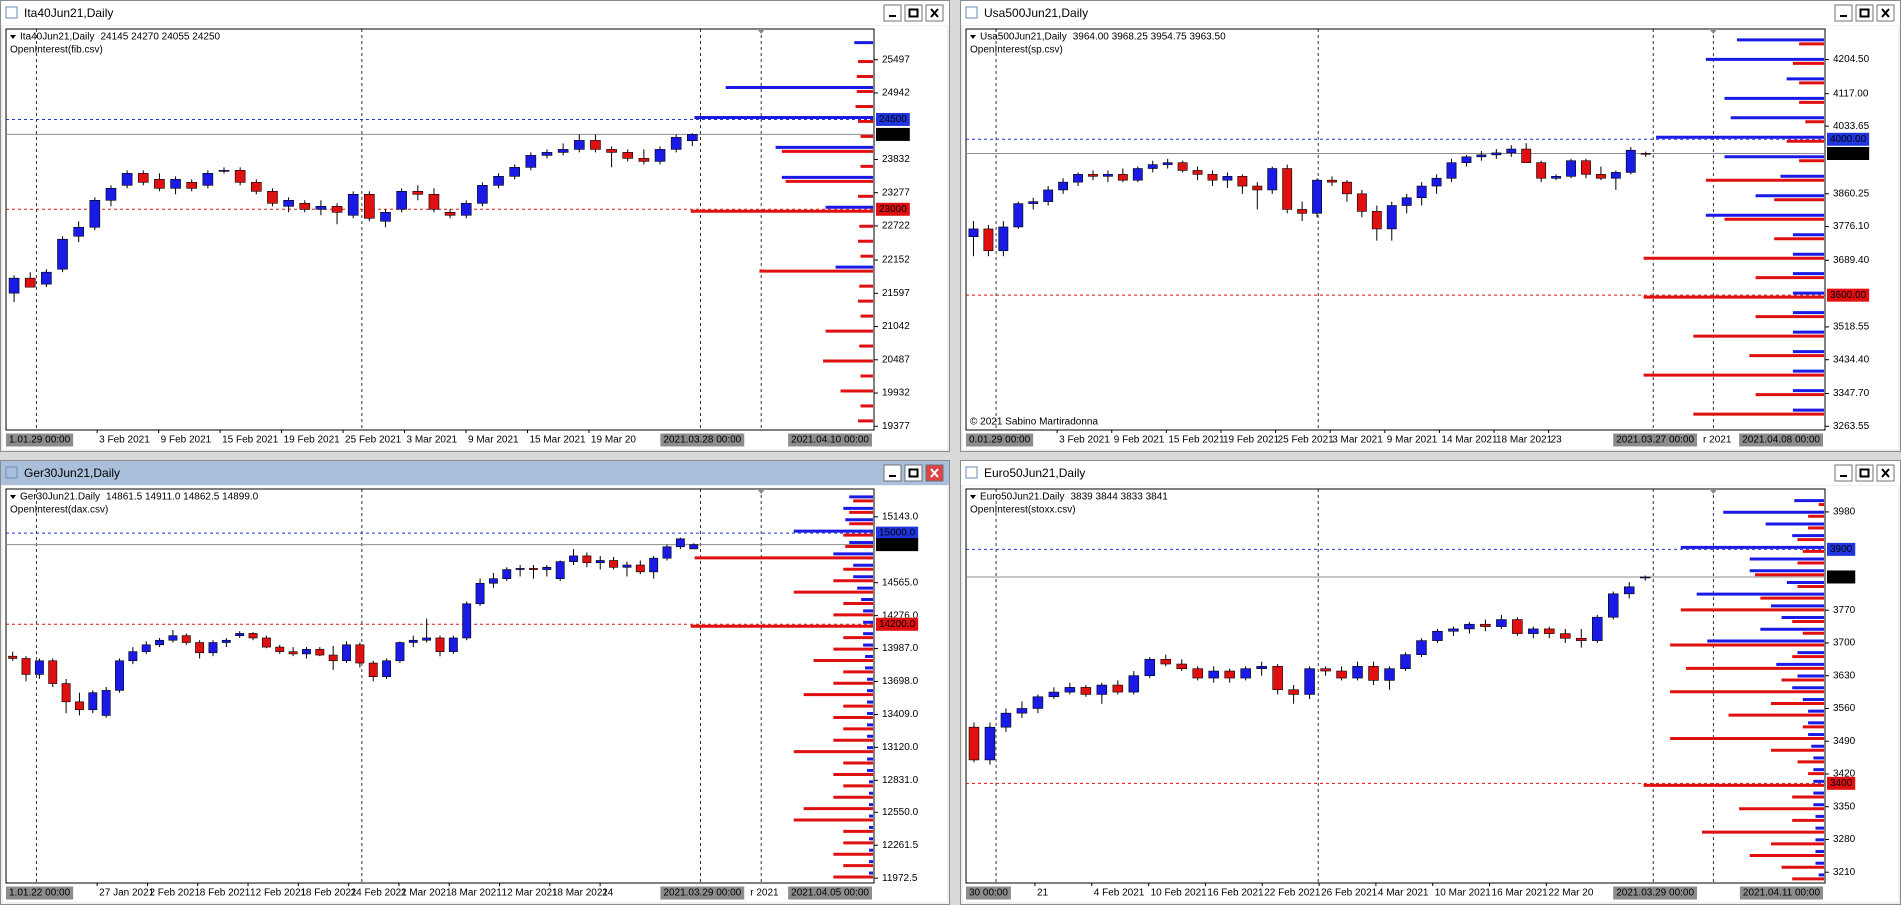 Image resolution: width=1901 pixels, height=905 pixels. What do you see at coordinates (896, 326) in the screenshot?
I see `y-tick-label: 21042` at bounding box center [896, 326].